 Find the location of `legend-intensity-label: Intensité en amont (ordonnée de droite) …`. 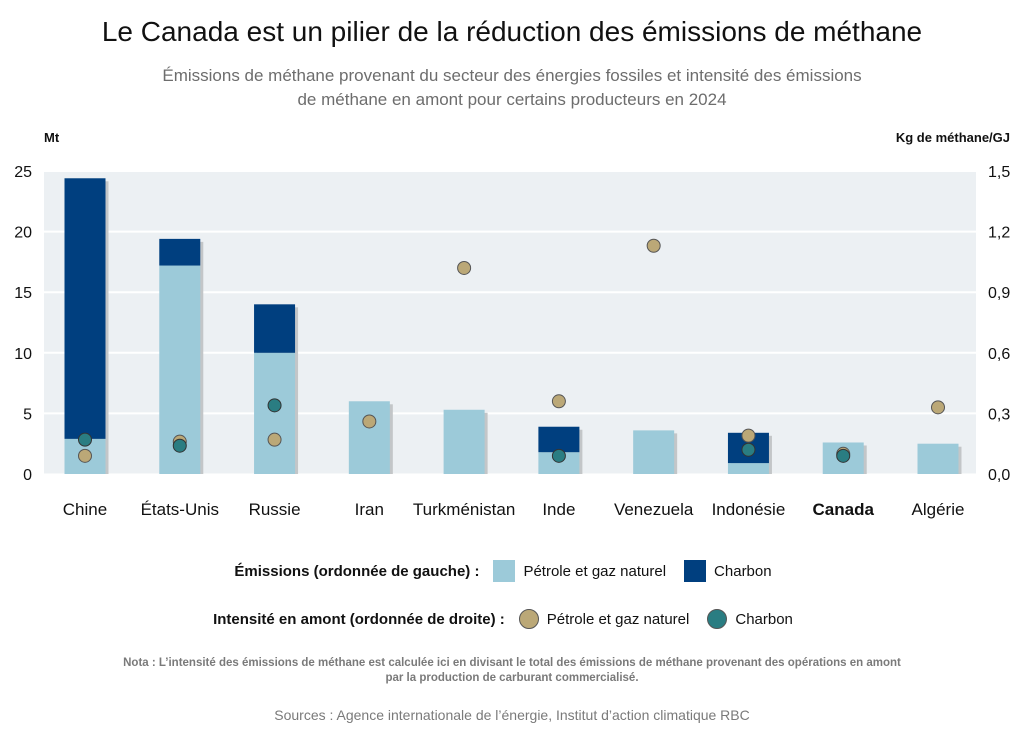

legend-intensity-label: Intensité en amont (ordonnée de droite) … is located at coordinates (359, 619).